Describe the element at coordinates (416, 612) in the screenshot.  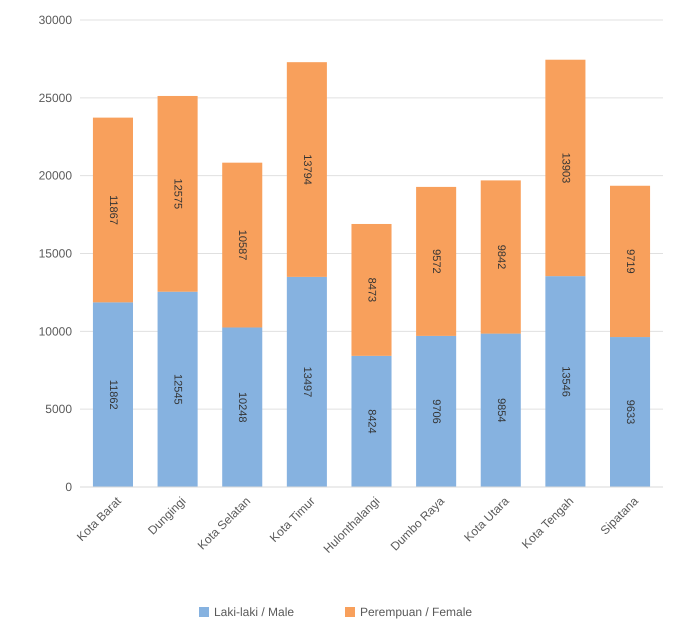
I see `legend-label: Perempuan / Female` at that location.